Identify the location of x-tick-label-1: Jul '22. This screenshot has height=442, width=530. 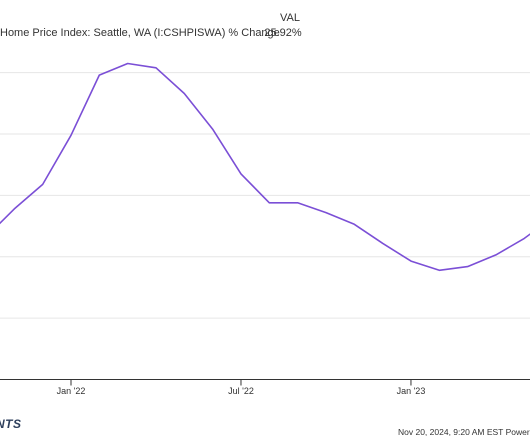
(241, 391).